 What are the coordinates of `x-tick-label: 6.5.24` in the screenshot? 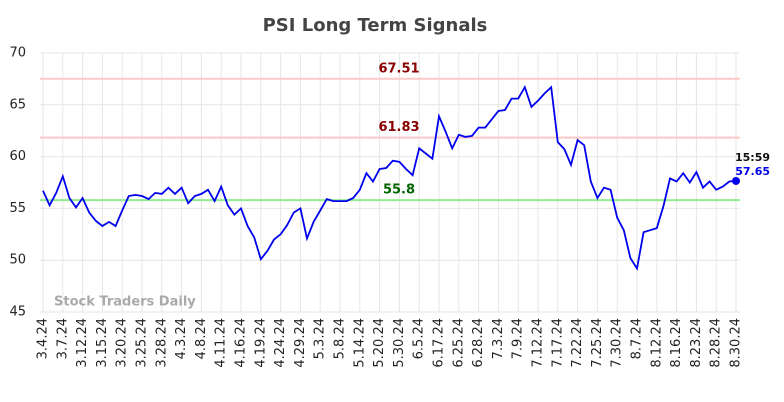 It's located at (419, 338).